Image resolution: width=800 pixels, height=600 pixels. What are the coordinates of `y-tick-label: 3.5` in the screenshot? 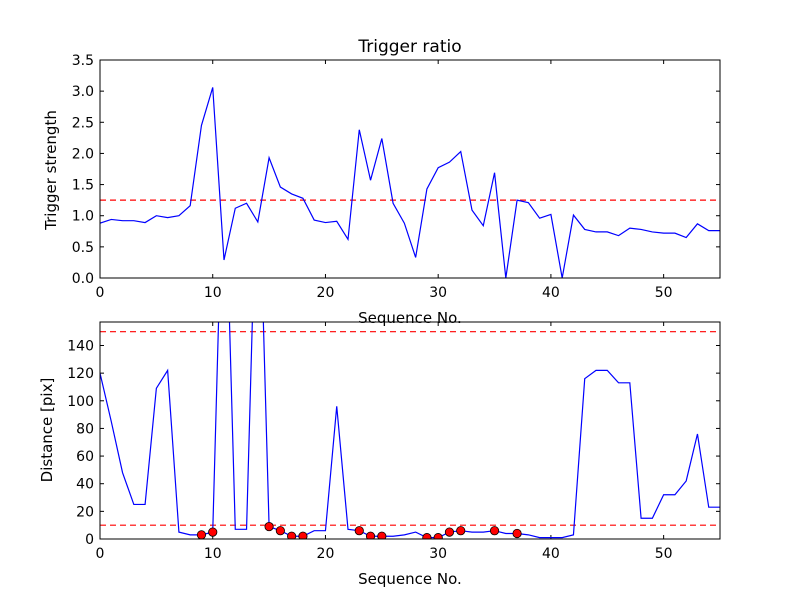 It's located at (83, 61).